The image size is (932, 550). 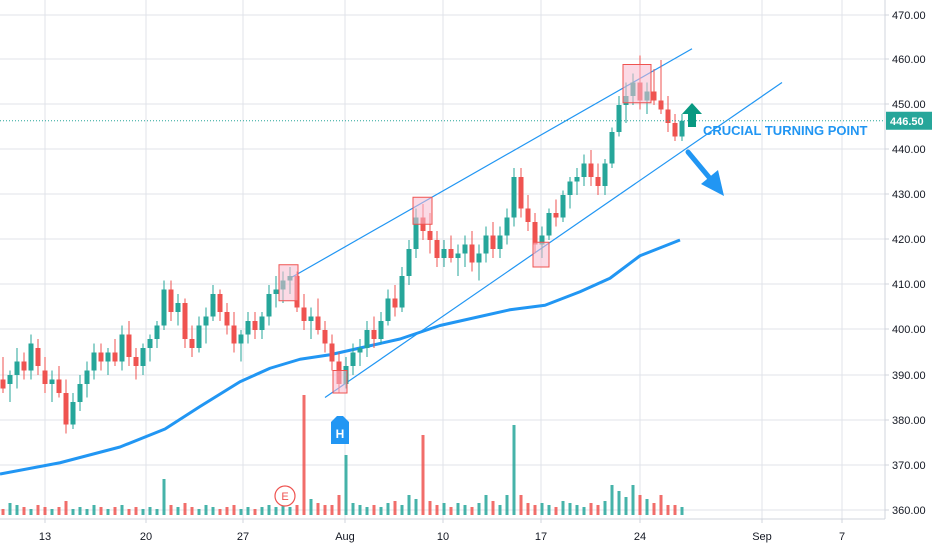 I want to click on e-badge-label: E, so click(x=284, y=497).